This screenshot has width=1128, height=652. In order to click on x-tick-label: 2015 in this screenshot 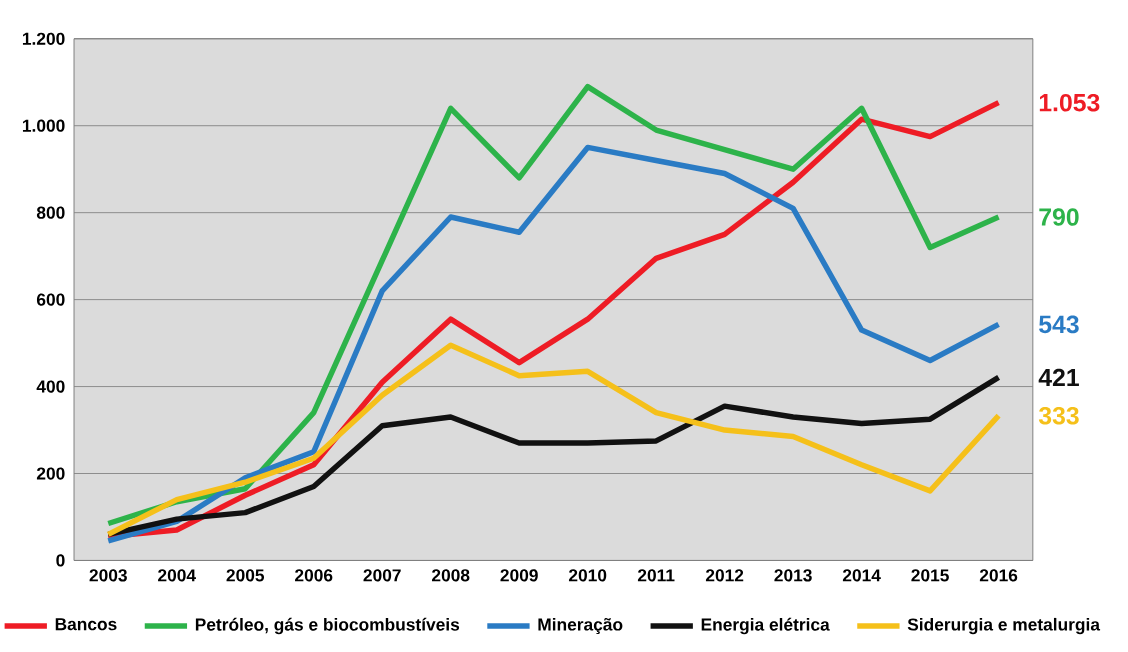, I will do `click(930, 575)`.